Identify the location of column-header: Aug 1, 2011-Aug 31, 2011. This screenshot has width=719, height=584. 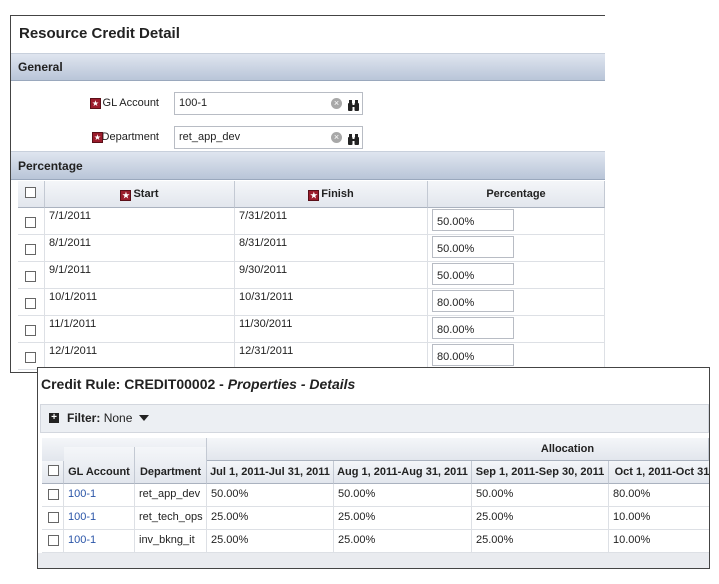
(403, 472).